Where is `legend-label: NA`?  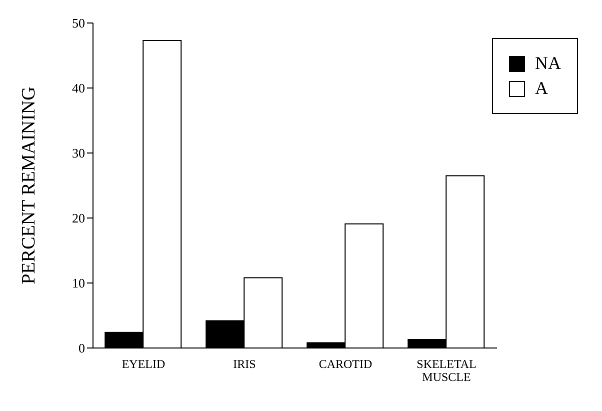
legend-label: NA is located at coordinates (548, 63).